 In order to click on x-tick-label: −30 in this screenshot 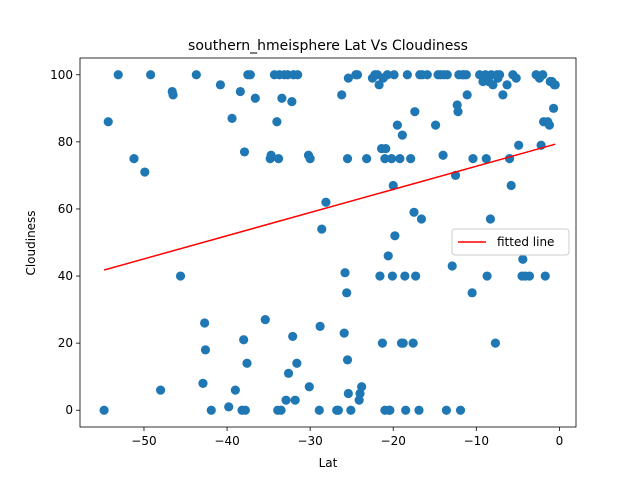, I will do `click(309, 441)`.